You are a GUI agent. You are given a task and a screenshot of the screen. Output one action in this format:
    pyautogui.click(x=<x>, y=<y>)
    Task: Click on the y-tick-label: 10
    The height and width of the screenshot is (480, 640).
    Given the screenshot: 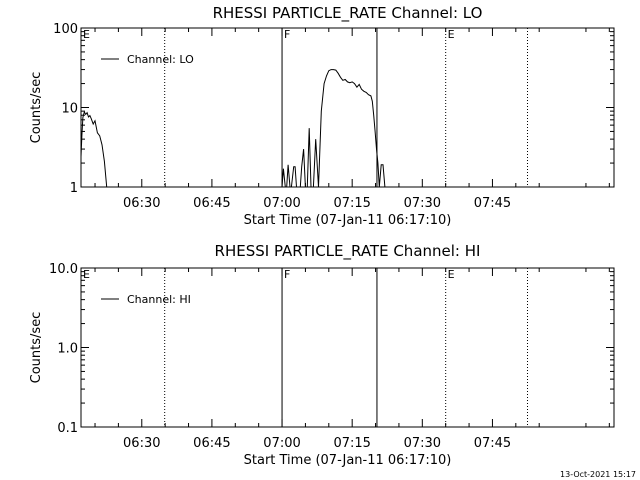 What is the action you would take?
    pyautogui.click(x=69, y=109)
    